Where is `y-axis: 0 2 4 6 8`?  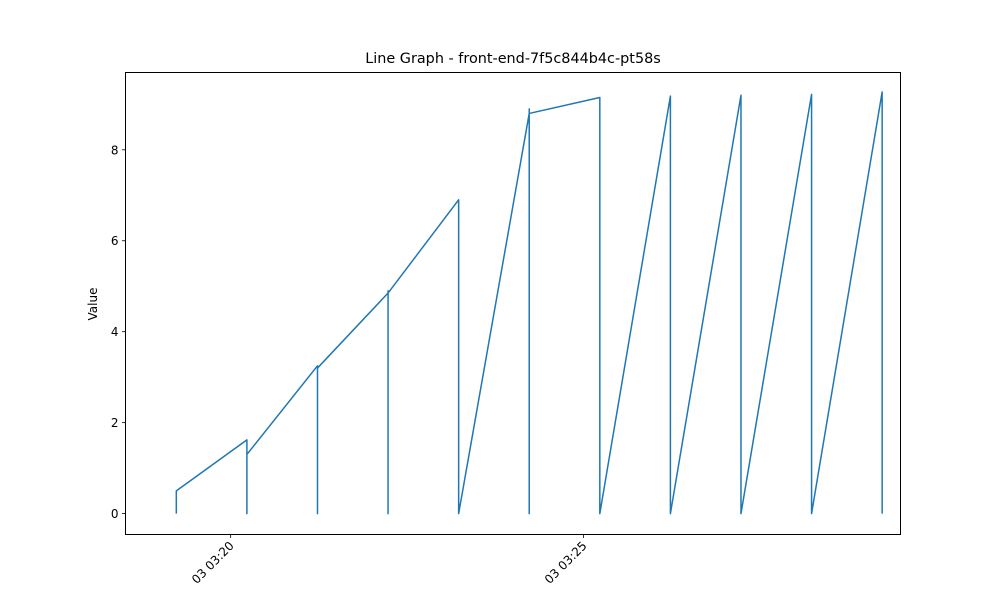 y-axis: 0 2 4 6 8 is located at coordinates (118, 332).